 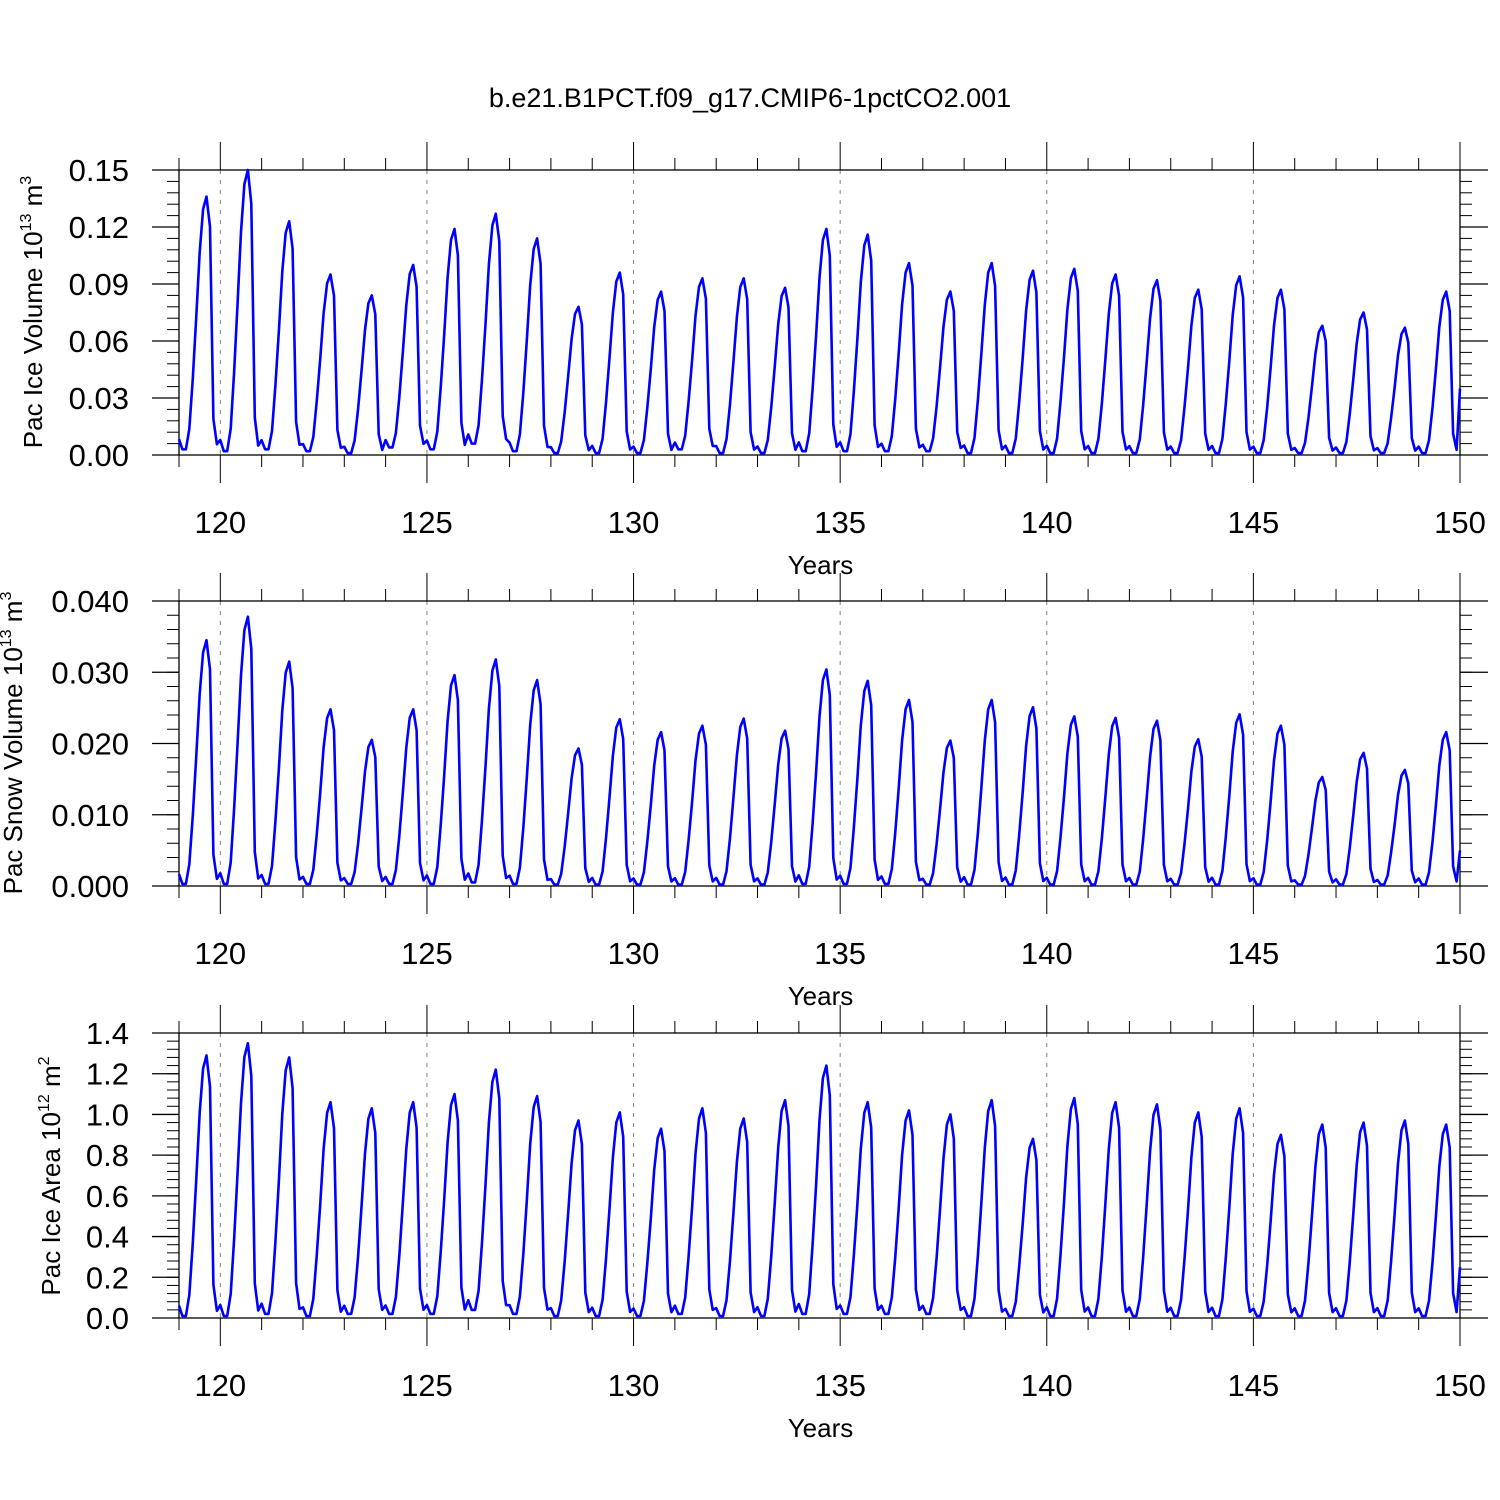 I want to click on y-axis-label: Pac Ice Volume 1013 m3, so click(x=33, y=312).